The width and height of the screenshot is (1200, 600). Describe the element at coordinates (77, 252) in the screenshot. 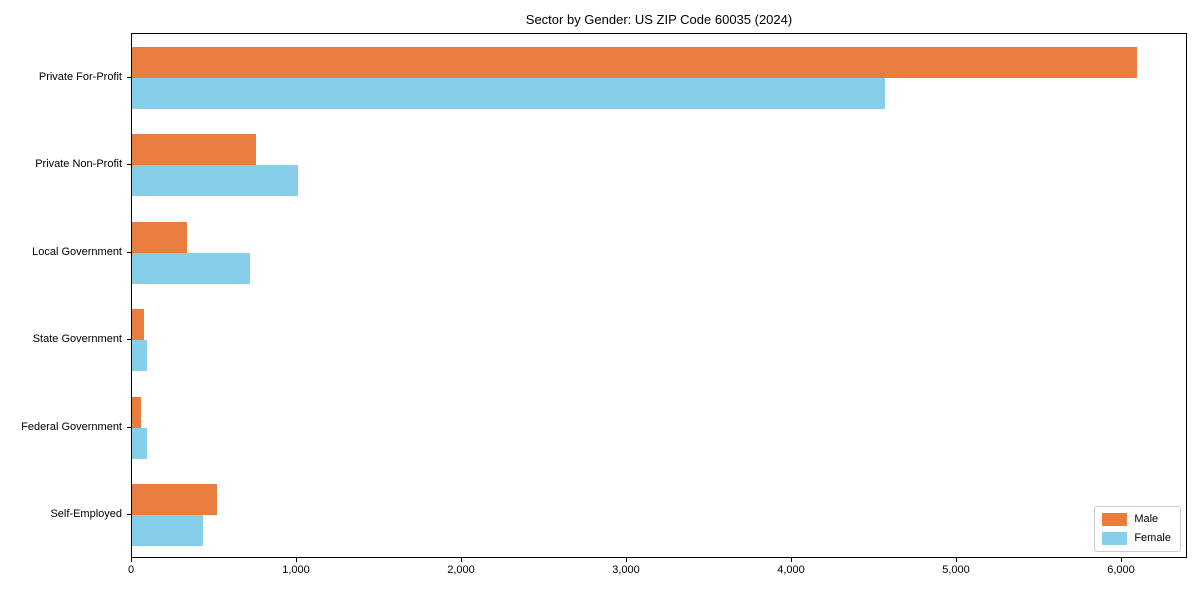

I see `y-tick-label-local-government: Local Government` at that location.